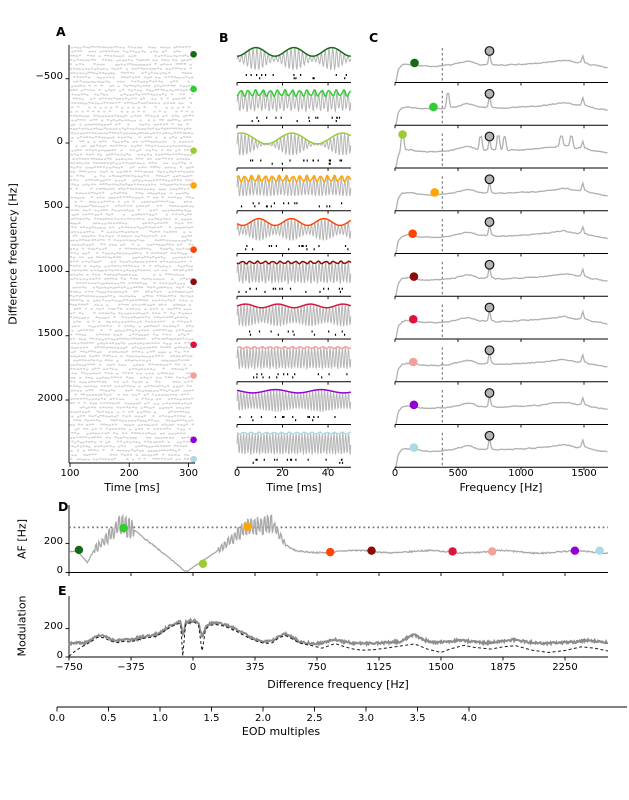 Image resolution: width=629 pixels, height=800 pixels. I want to click on panel-e, so click(337, 628).